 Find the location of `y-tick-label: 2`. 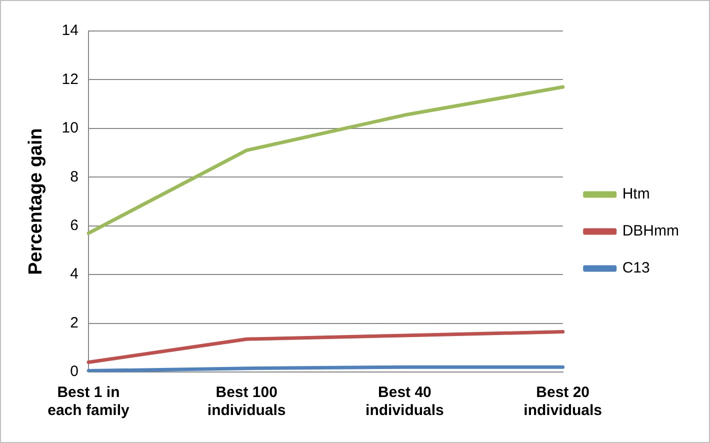

y-tick-label: 2 is located at coordinates (74, 323).